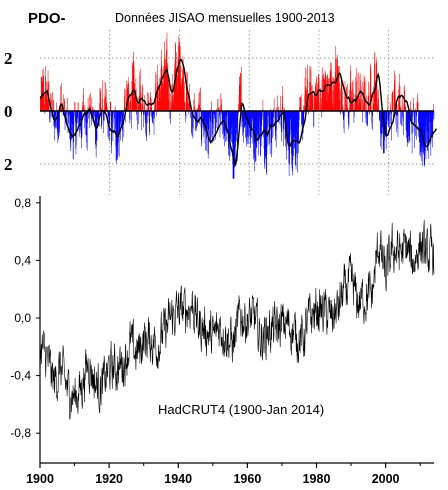 This screenshot has width=448, height=490. What do you see at coordinates (22, 203) in the screenshot?
I see `temperature-y-tick-label: 0,8` at bounding box center [22, 203].